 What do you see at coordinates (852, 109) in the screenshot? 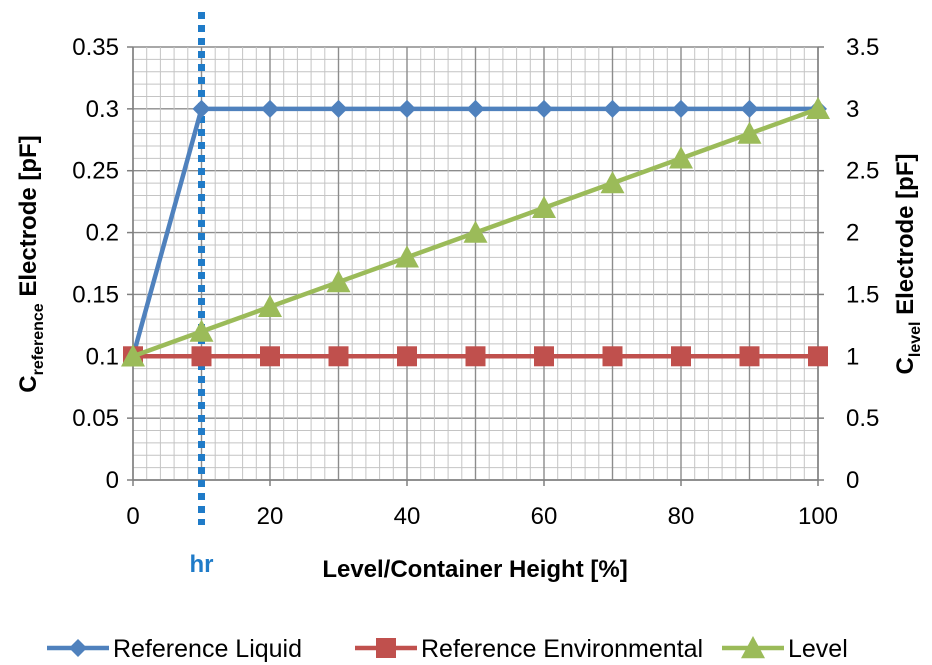
I see `y-right-tick-label: 3` at bounding box center [852, 109].